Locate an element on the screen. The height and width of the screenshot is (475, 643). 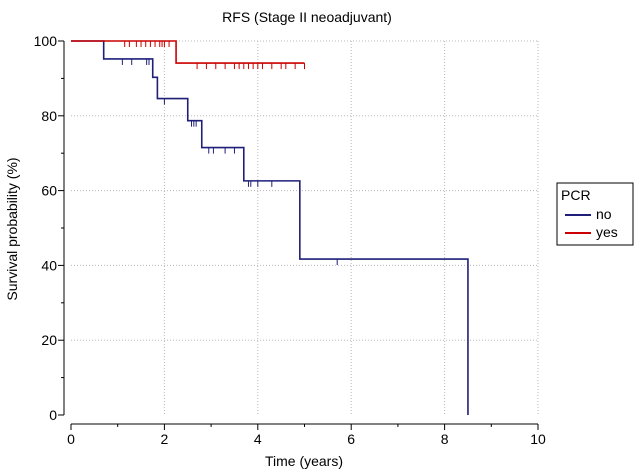
legend-label-no: no is located at coordinates (604, 214).